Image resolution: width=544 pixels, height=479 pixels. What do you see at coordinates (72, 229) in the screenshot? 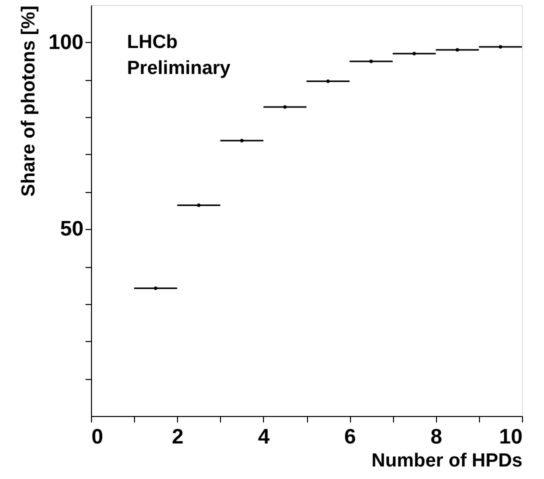
I see `y-tick-label: 50` at bounding box center [72, 229].